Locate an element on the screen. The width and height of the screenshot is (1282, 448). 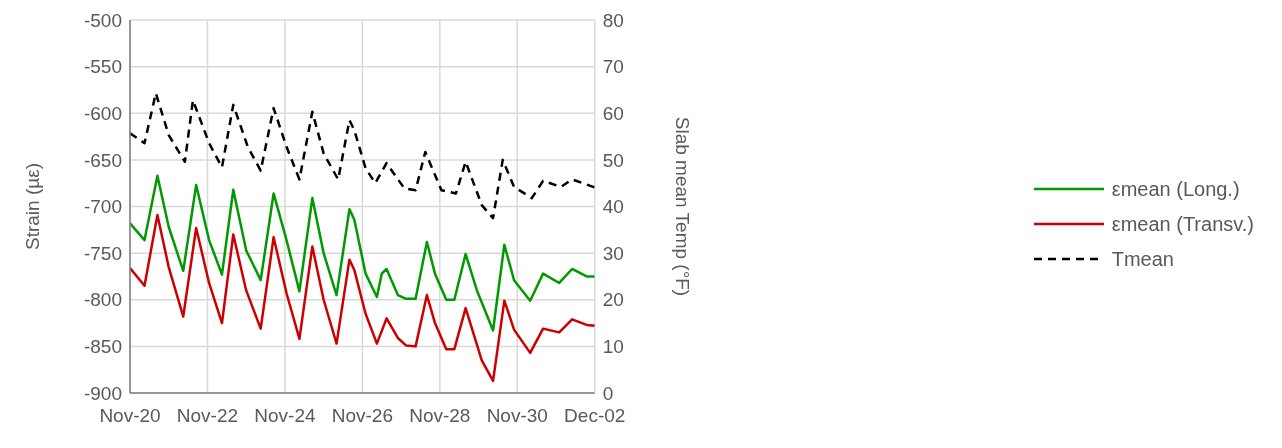
y-tick-label: -750 is located at coordinates (102, 253).